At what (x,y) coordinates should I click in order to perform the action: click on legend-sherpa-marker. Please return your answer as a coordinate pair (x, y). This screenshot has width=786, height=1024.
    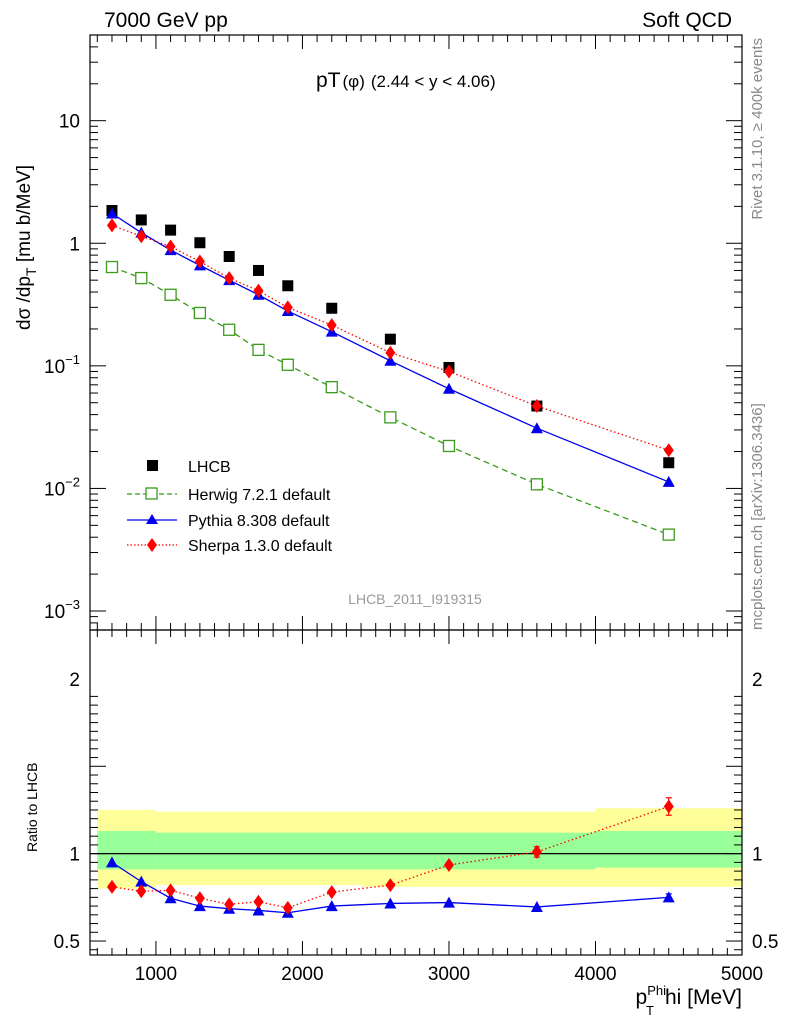
    Looking at the image, I should click on (152, 545).